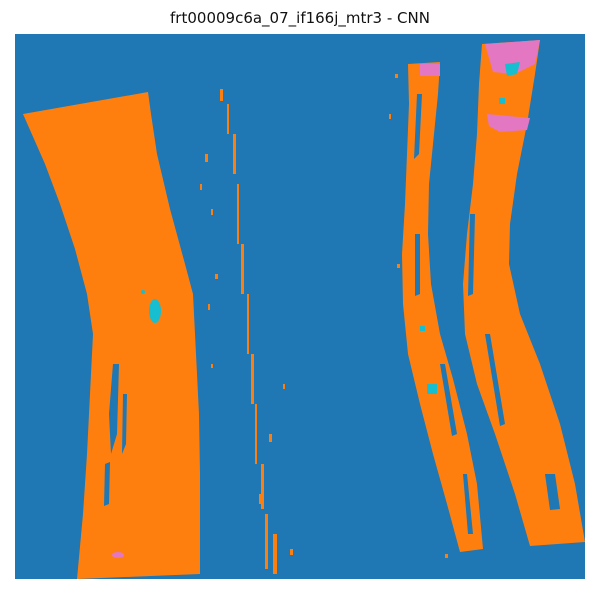 Image resolution: width=600 pixels, height=600 pixels. Describe the element at coordinates (155, 311) in the screenshot. I see `left-strip-cyan-patch` at that location.